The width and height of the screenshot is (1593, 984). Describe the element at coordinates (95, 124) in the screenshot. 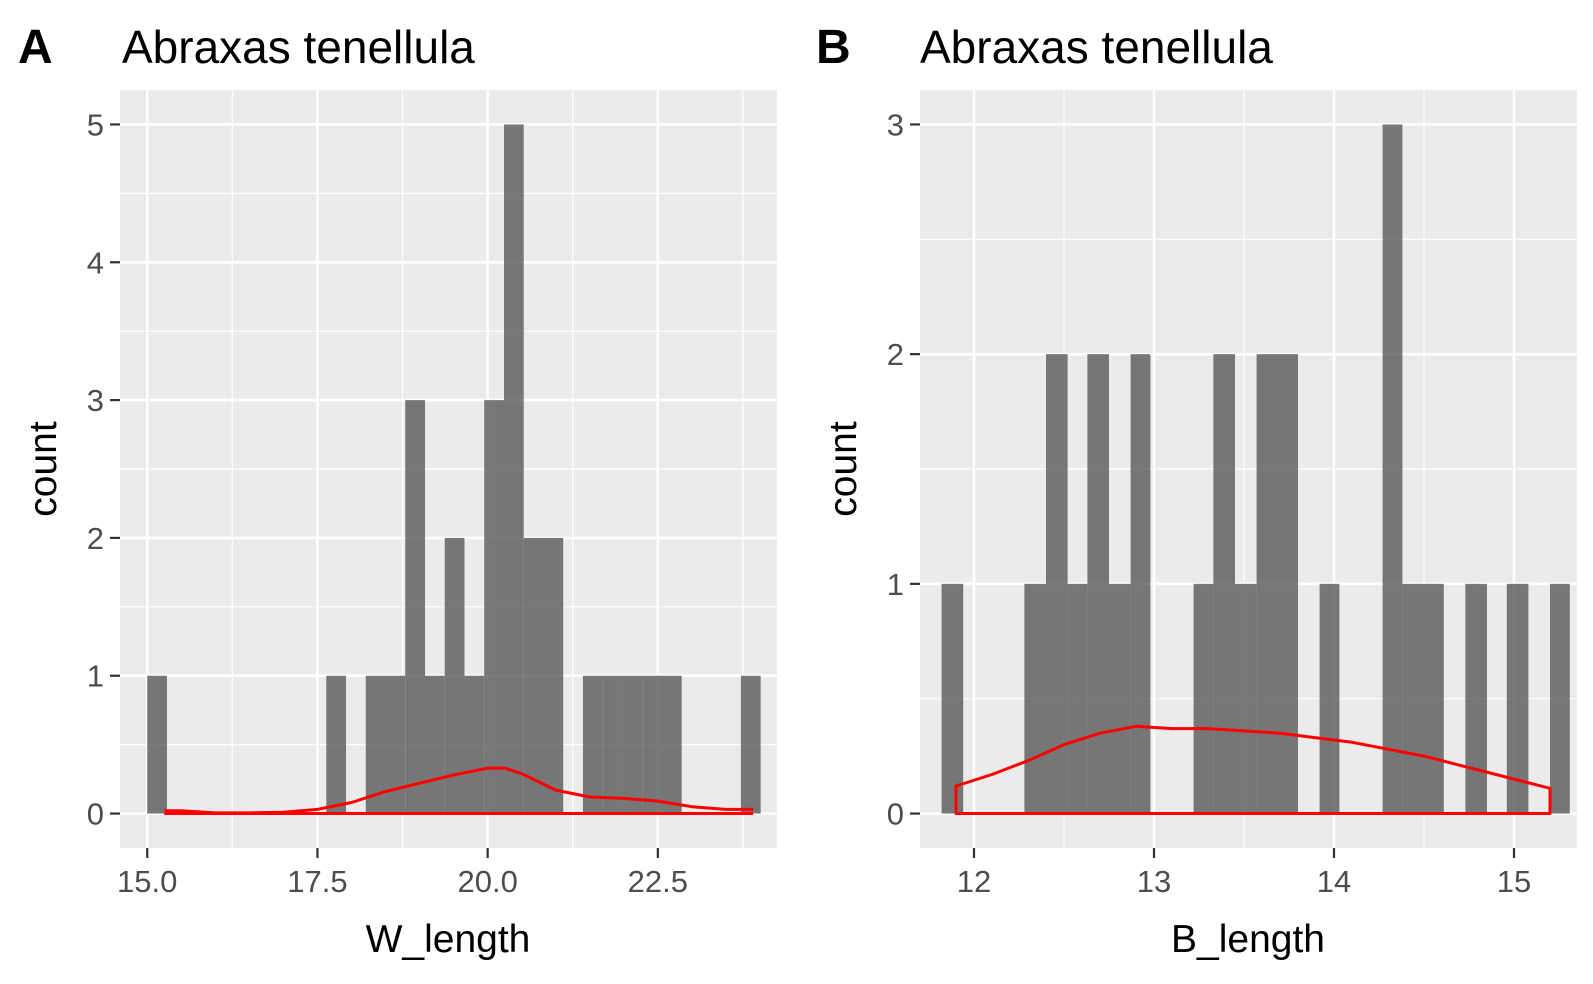

I see `panel-a-y-tick-label: 5` at that location.